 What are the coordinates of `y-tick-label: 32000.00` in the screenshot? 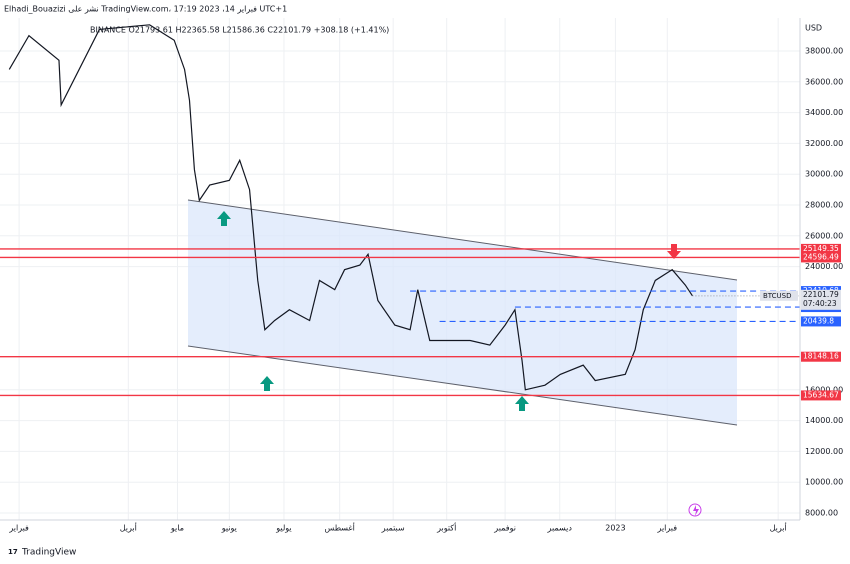 It's located at (824, 143).